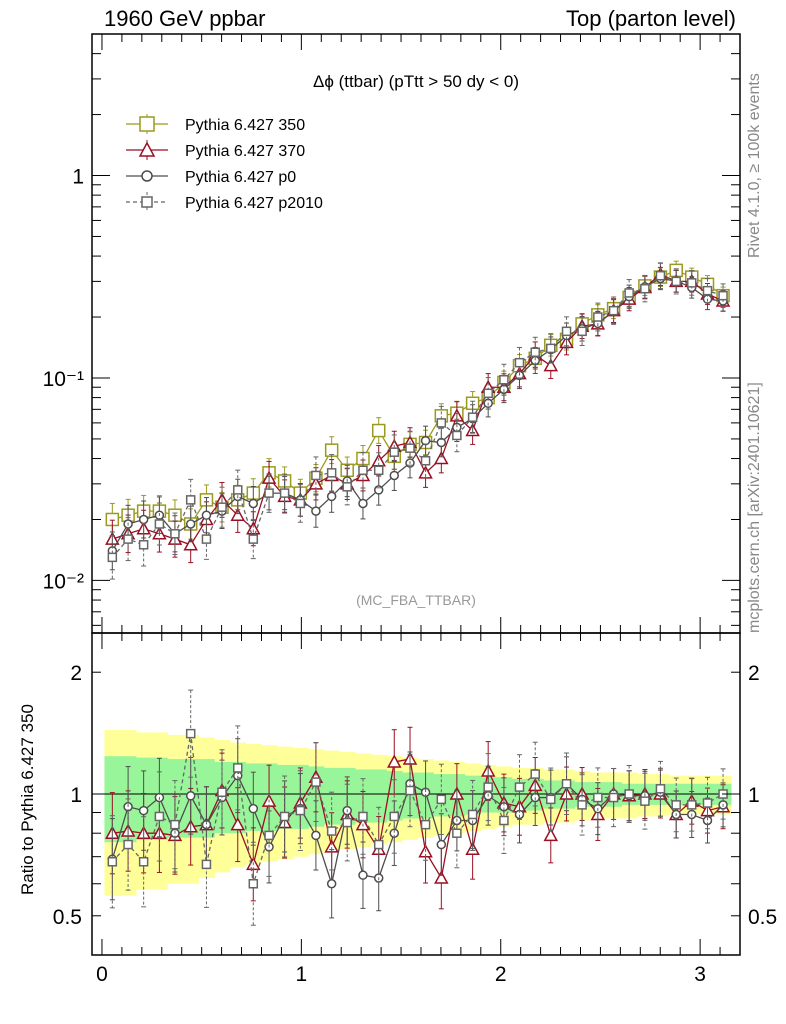 The width and height of the screenshot is (786, 1024). Describe the element at coordinates (416, 600) in the screenshot. I see `analysis-label: (MC_FBA_TTBAR)` at that location.